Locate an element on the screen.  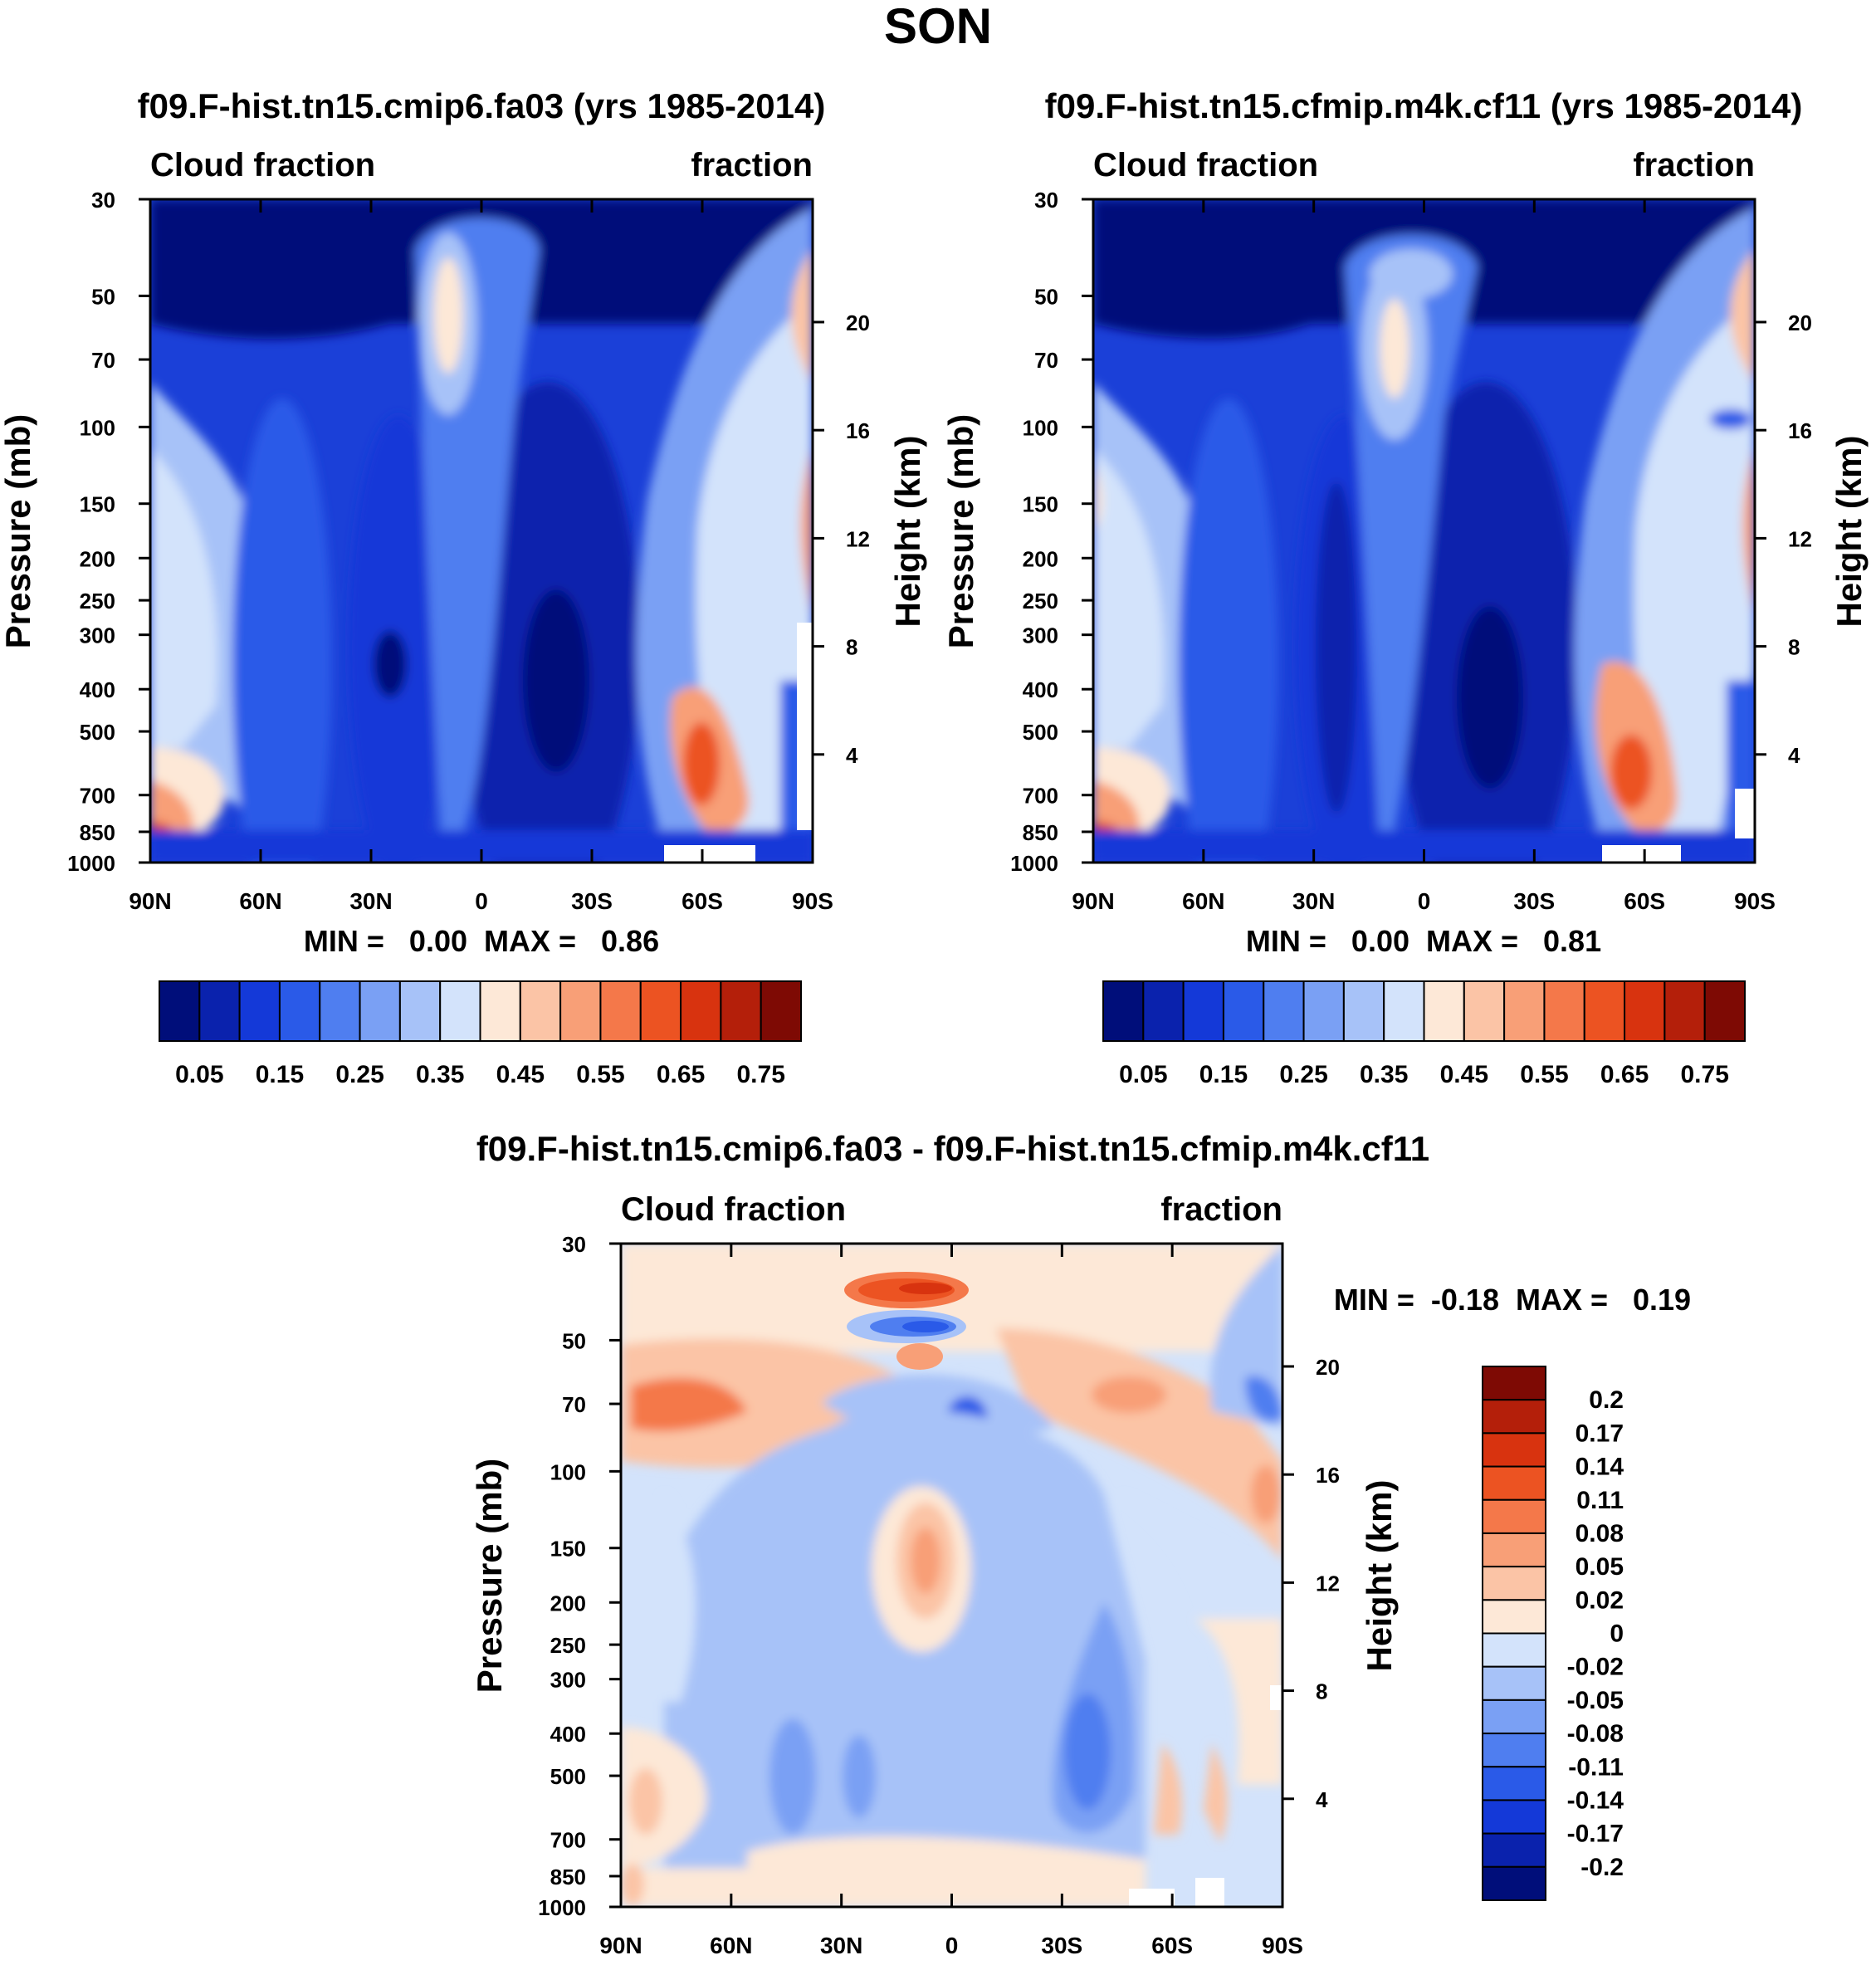
colorbar-label: -0.17 is located at coordinates (1595, 1834).